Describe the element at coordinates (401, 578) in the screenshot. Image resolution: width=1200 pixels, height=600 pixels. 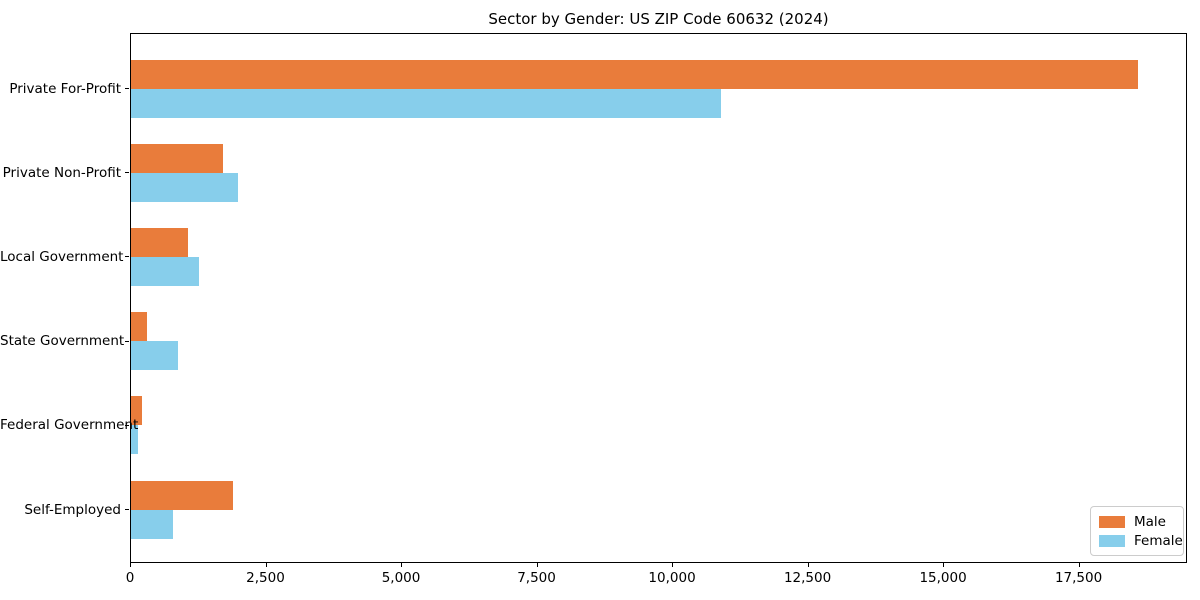
I see `x-tick-label: 5,000` at that location.